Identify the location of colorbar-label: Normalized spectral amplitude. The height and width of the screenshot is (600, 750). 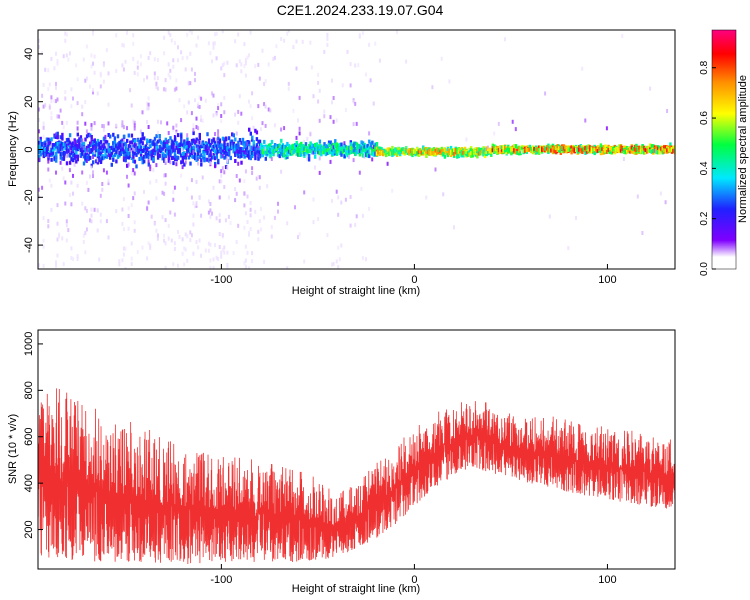
(743, 149).